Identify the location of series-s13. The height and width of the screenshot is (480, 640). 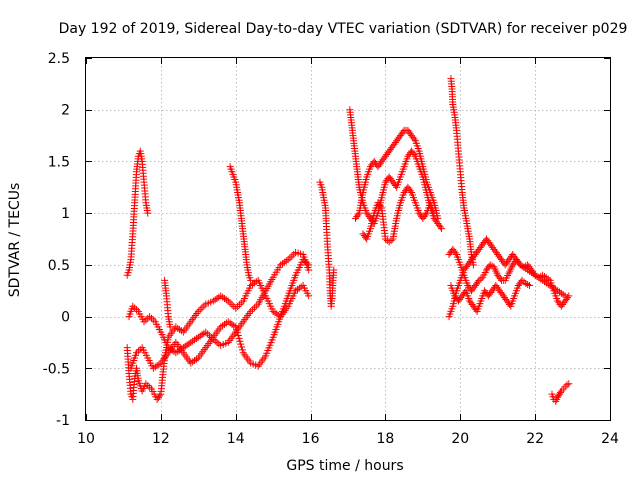
(509, 277).